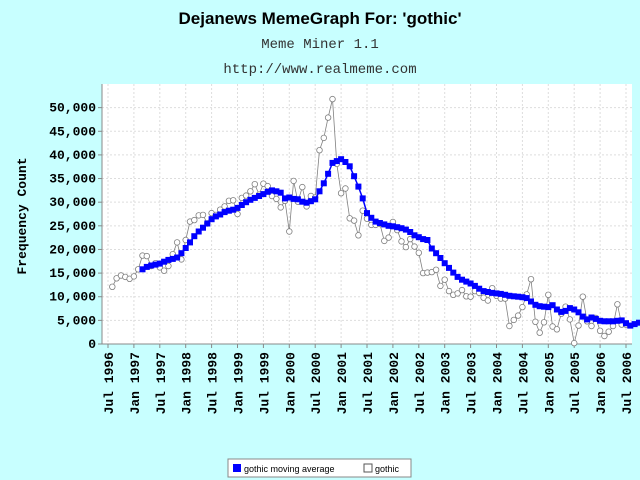 The height and width of the screenshot is (480, 640). What do you see at coordinates (320, 45) in the screenshot?
I see `chart-subtitle: Meme Miner 1.1` at bounding box center [320, 45].